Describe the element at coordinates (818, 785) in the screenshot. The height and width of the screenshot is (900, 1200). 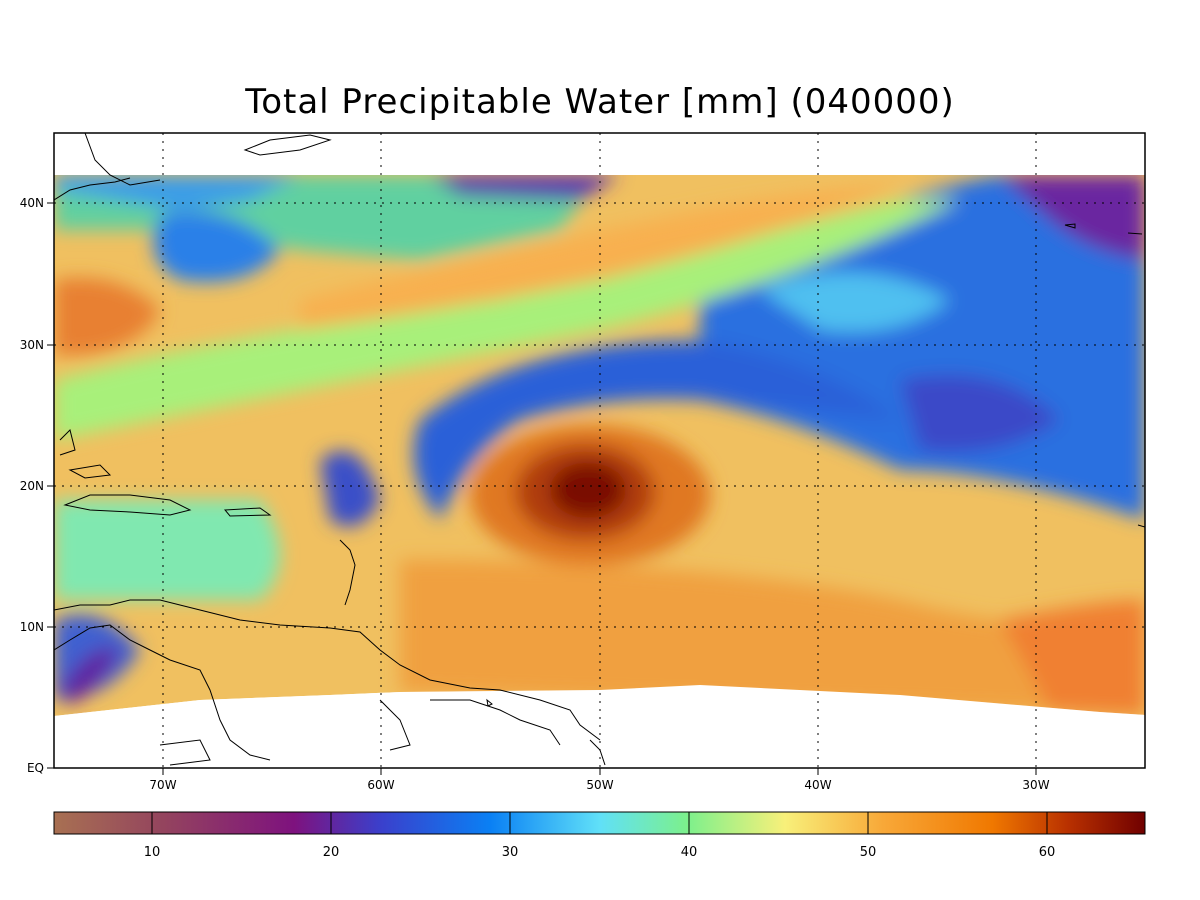
I see `lon-label-40w: 40W` at that location.